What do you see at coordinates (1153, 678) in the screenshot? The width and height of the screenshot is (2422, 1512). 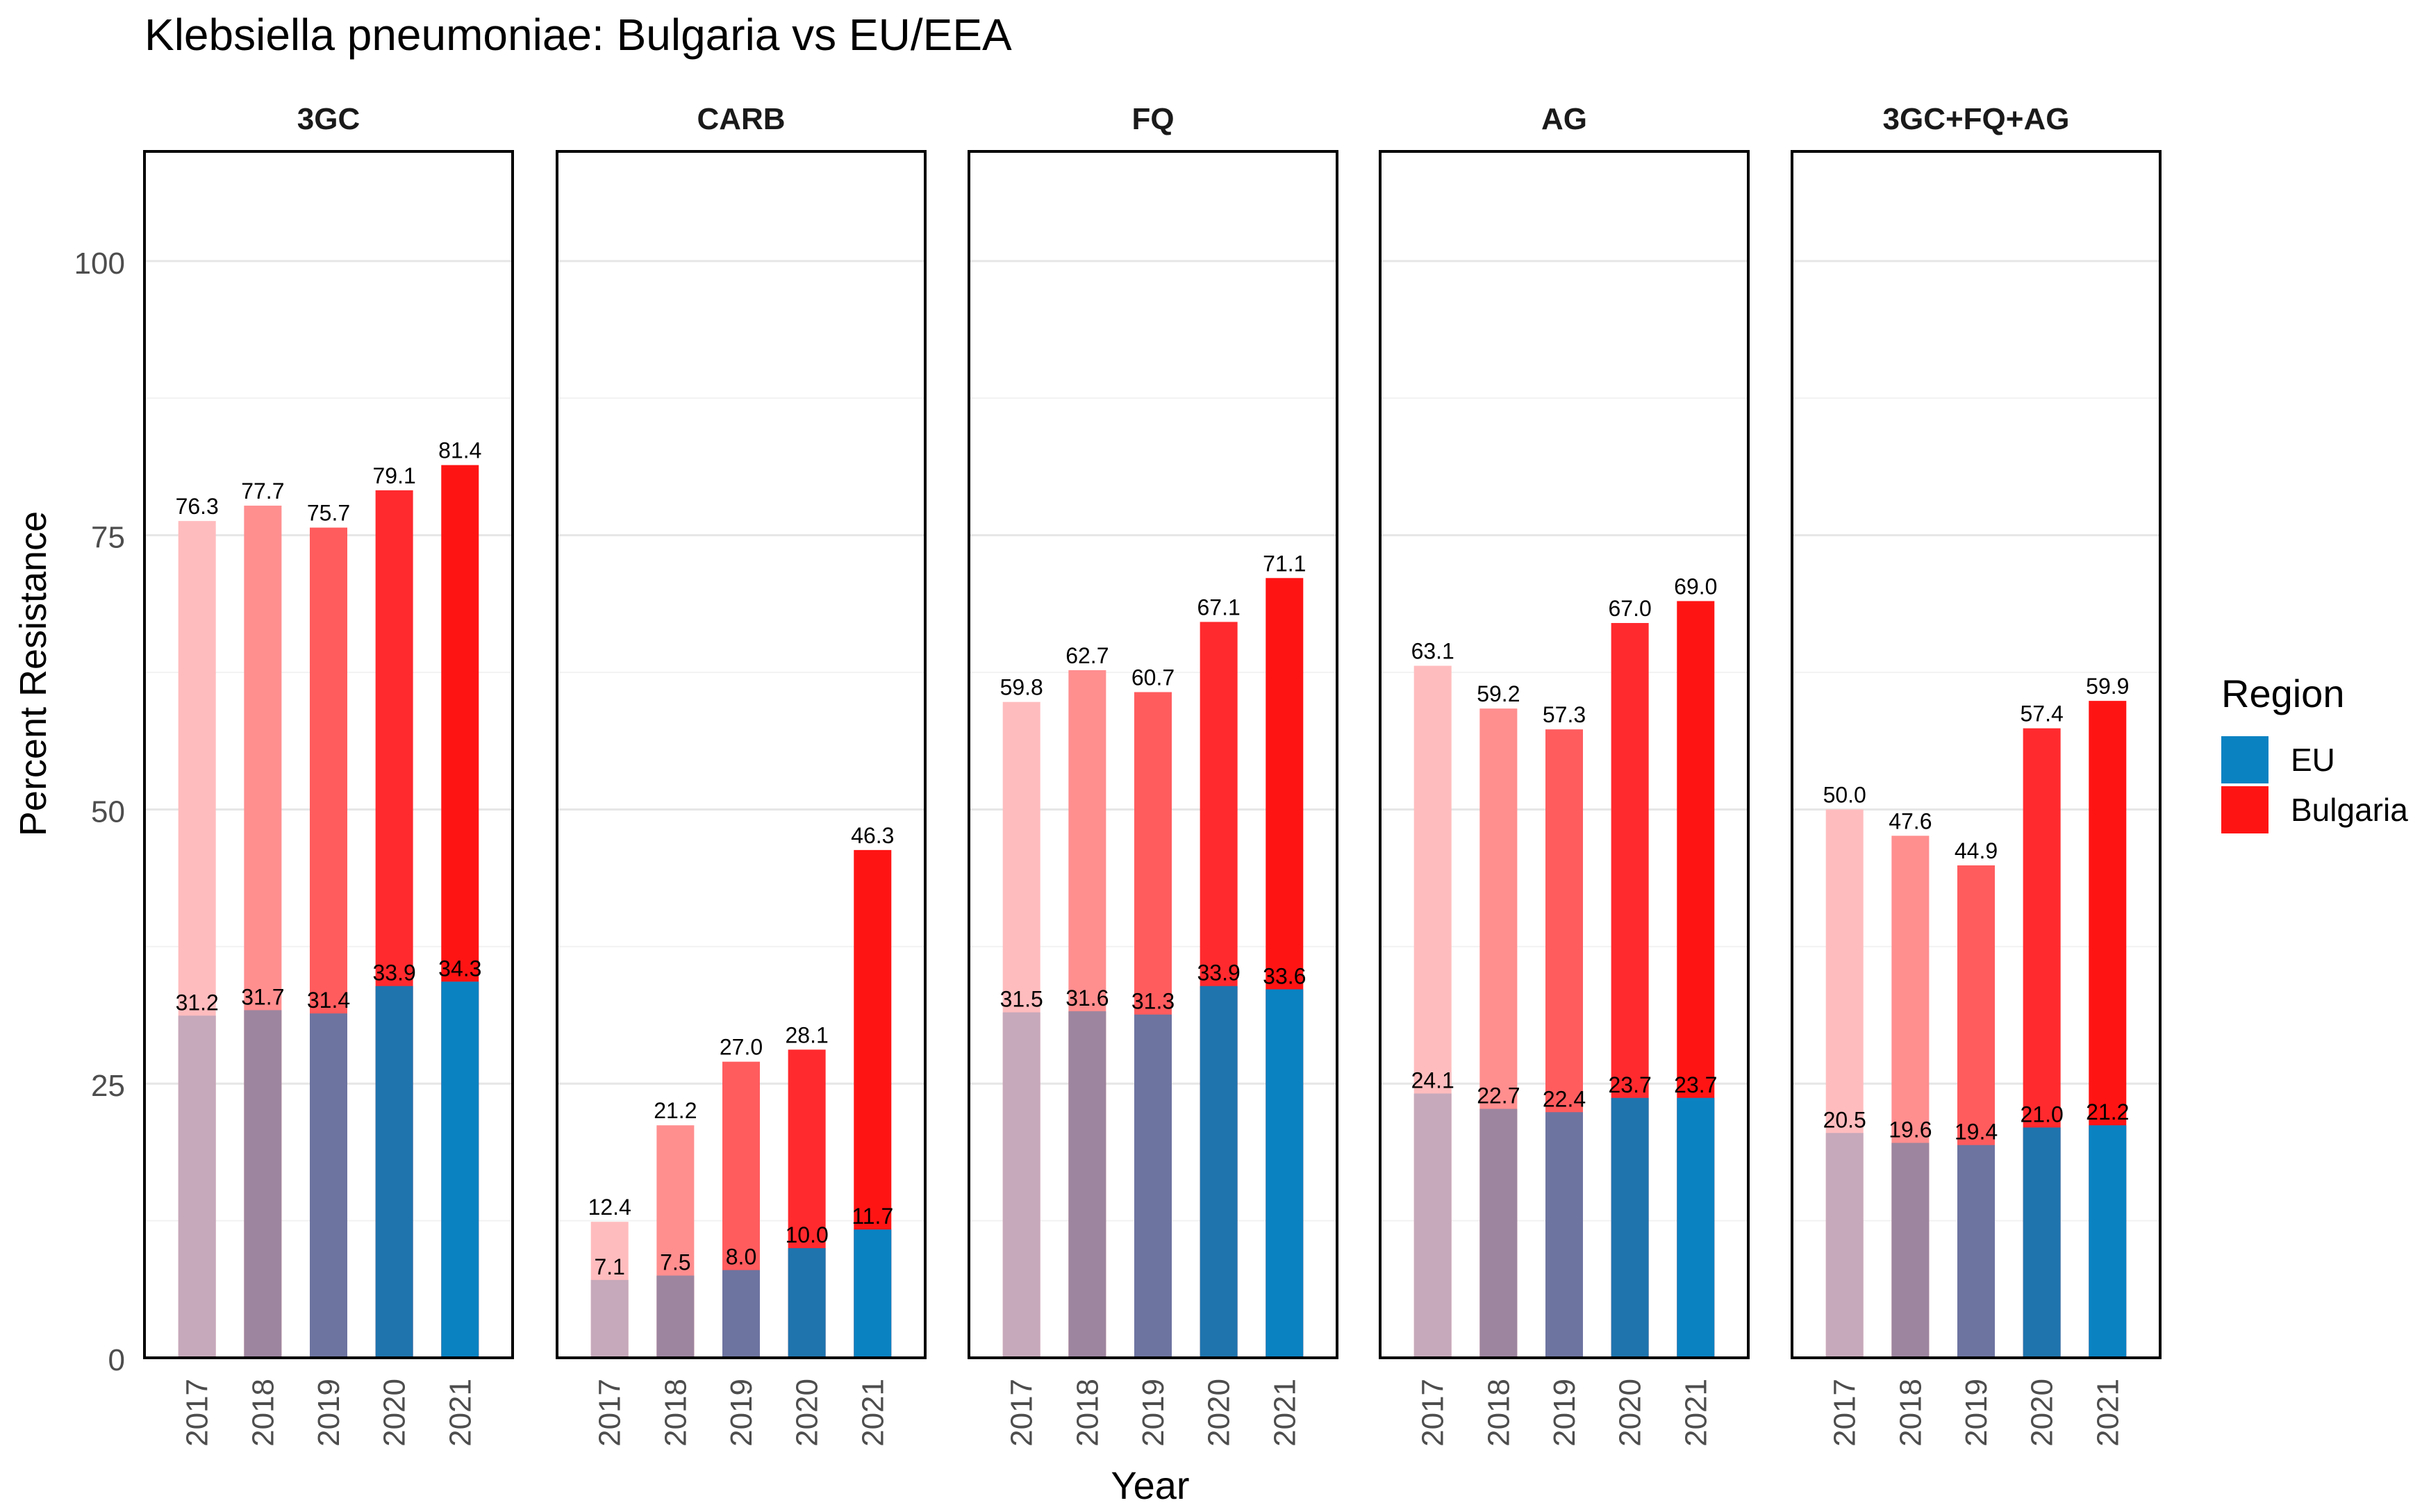 I see `data-label-bulgaria: 60.7` at bounding box center [1153, 678].